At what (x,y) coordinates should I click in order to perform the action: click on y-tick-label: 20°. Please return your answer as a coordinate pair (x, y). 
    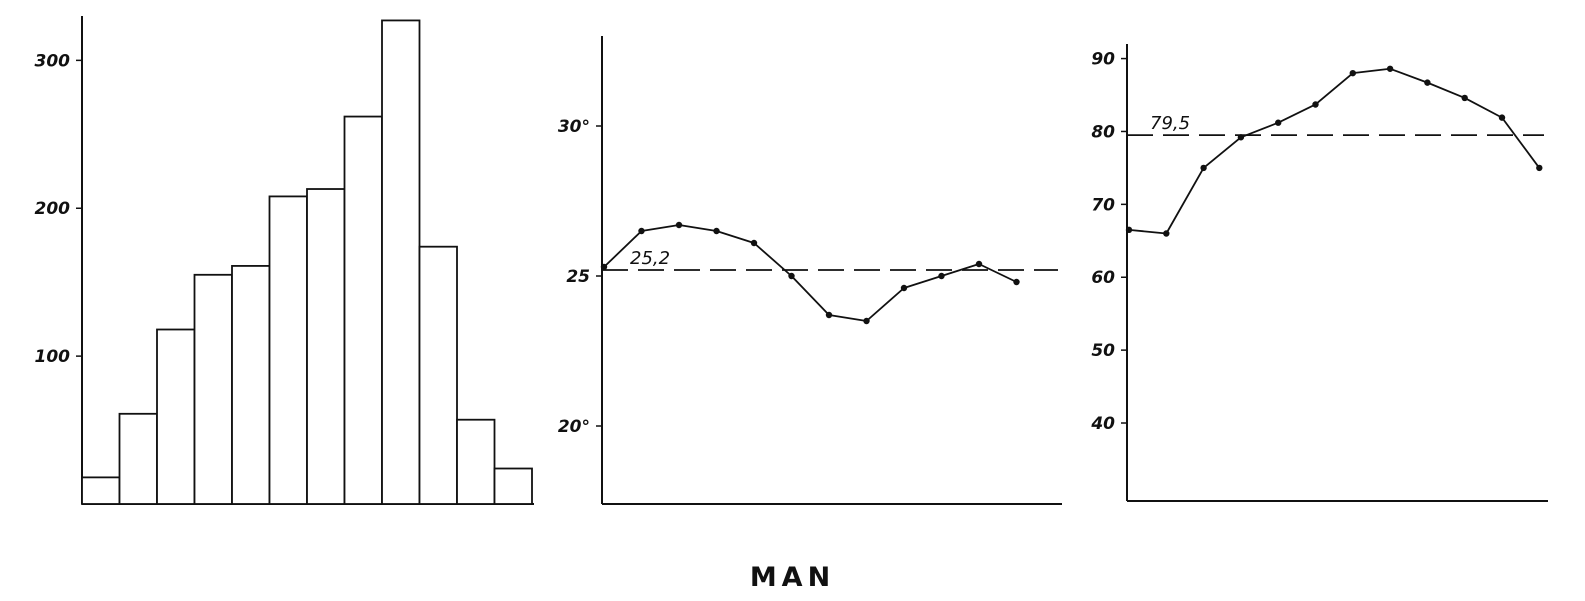
    Looking at the image, I should click on (574, 427).